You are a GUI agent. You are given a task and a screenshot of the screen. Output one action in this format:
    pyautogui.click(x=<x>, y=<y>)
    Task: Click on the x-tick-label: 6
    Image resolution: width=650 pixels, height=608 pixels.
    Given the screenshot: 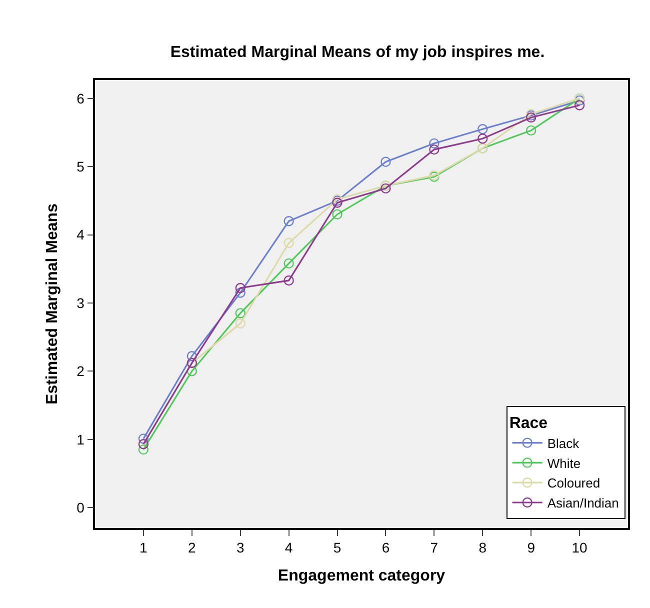 What is the action you would take?
    pyautogui.click(x=386, y=548)
    